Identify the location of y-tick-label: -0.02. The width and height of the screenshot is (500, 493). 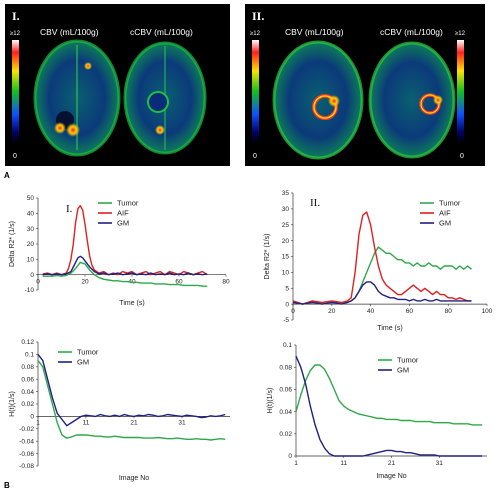
(26, 429).